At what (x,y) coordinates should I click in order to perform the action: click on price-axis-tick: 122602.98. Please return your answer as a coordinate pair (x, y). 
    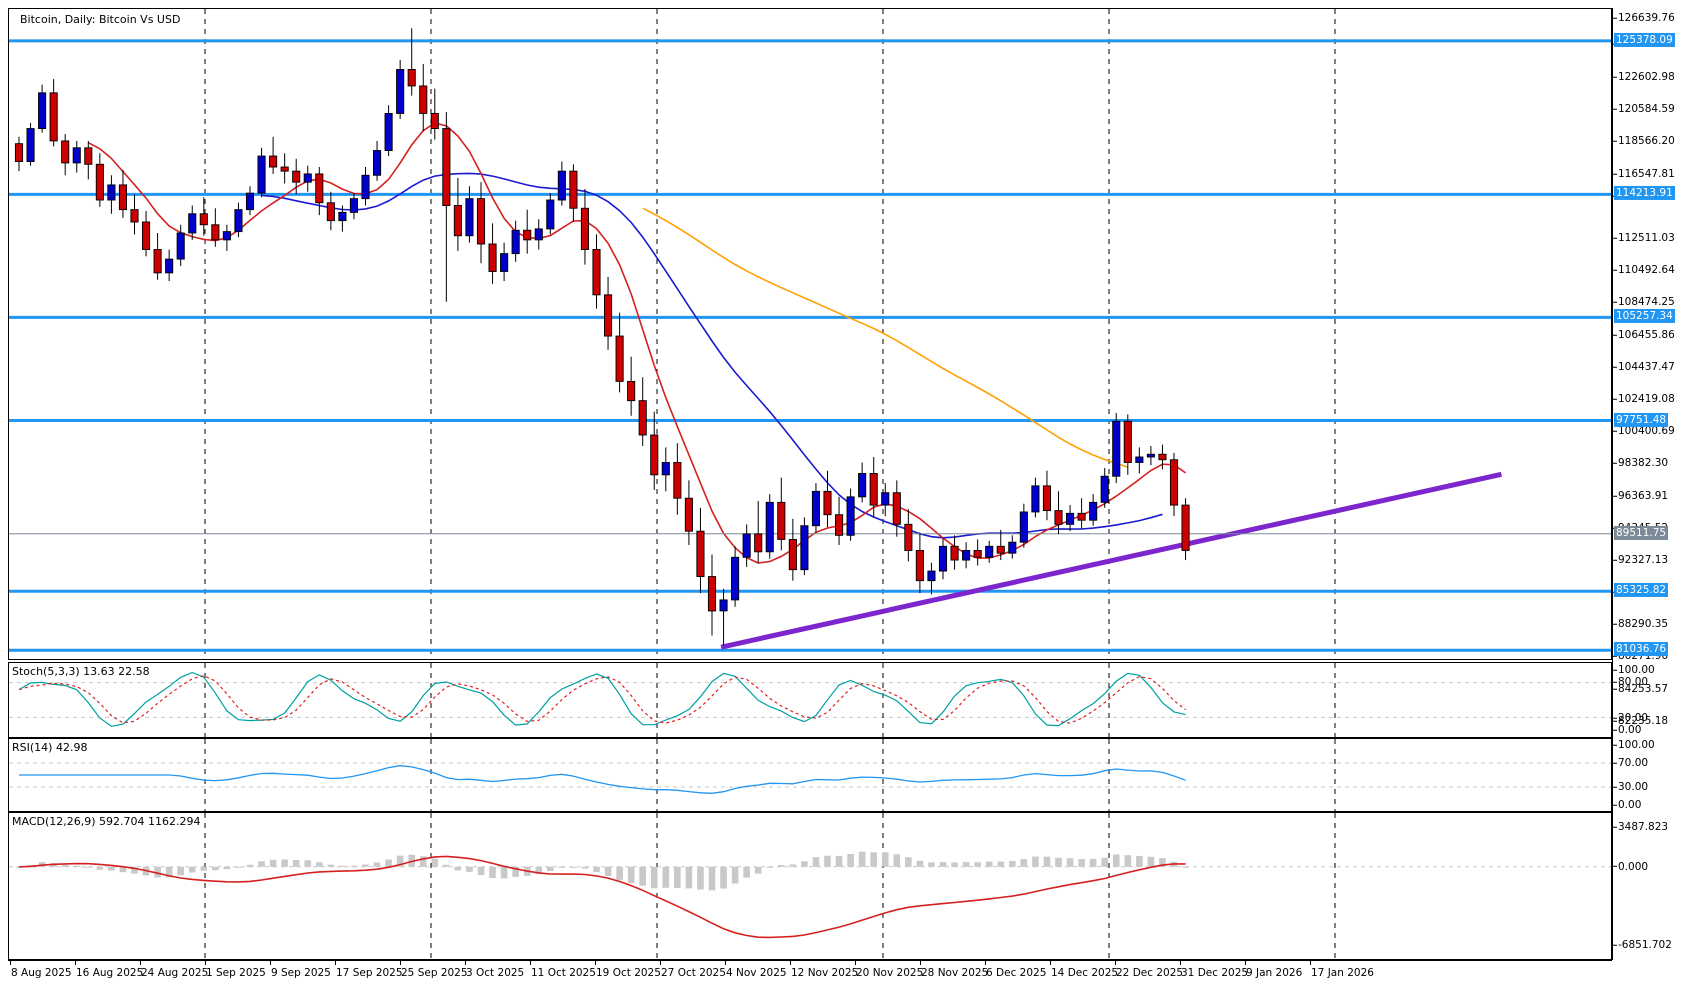
    Looking at the image, I should click on (1643, 77).